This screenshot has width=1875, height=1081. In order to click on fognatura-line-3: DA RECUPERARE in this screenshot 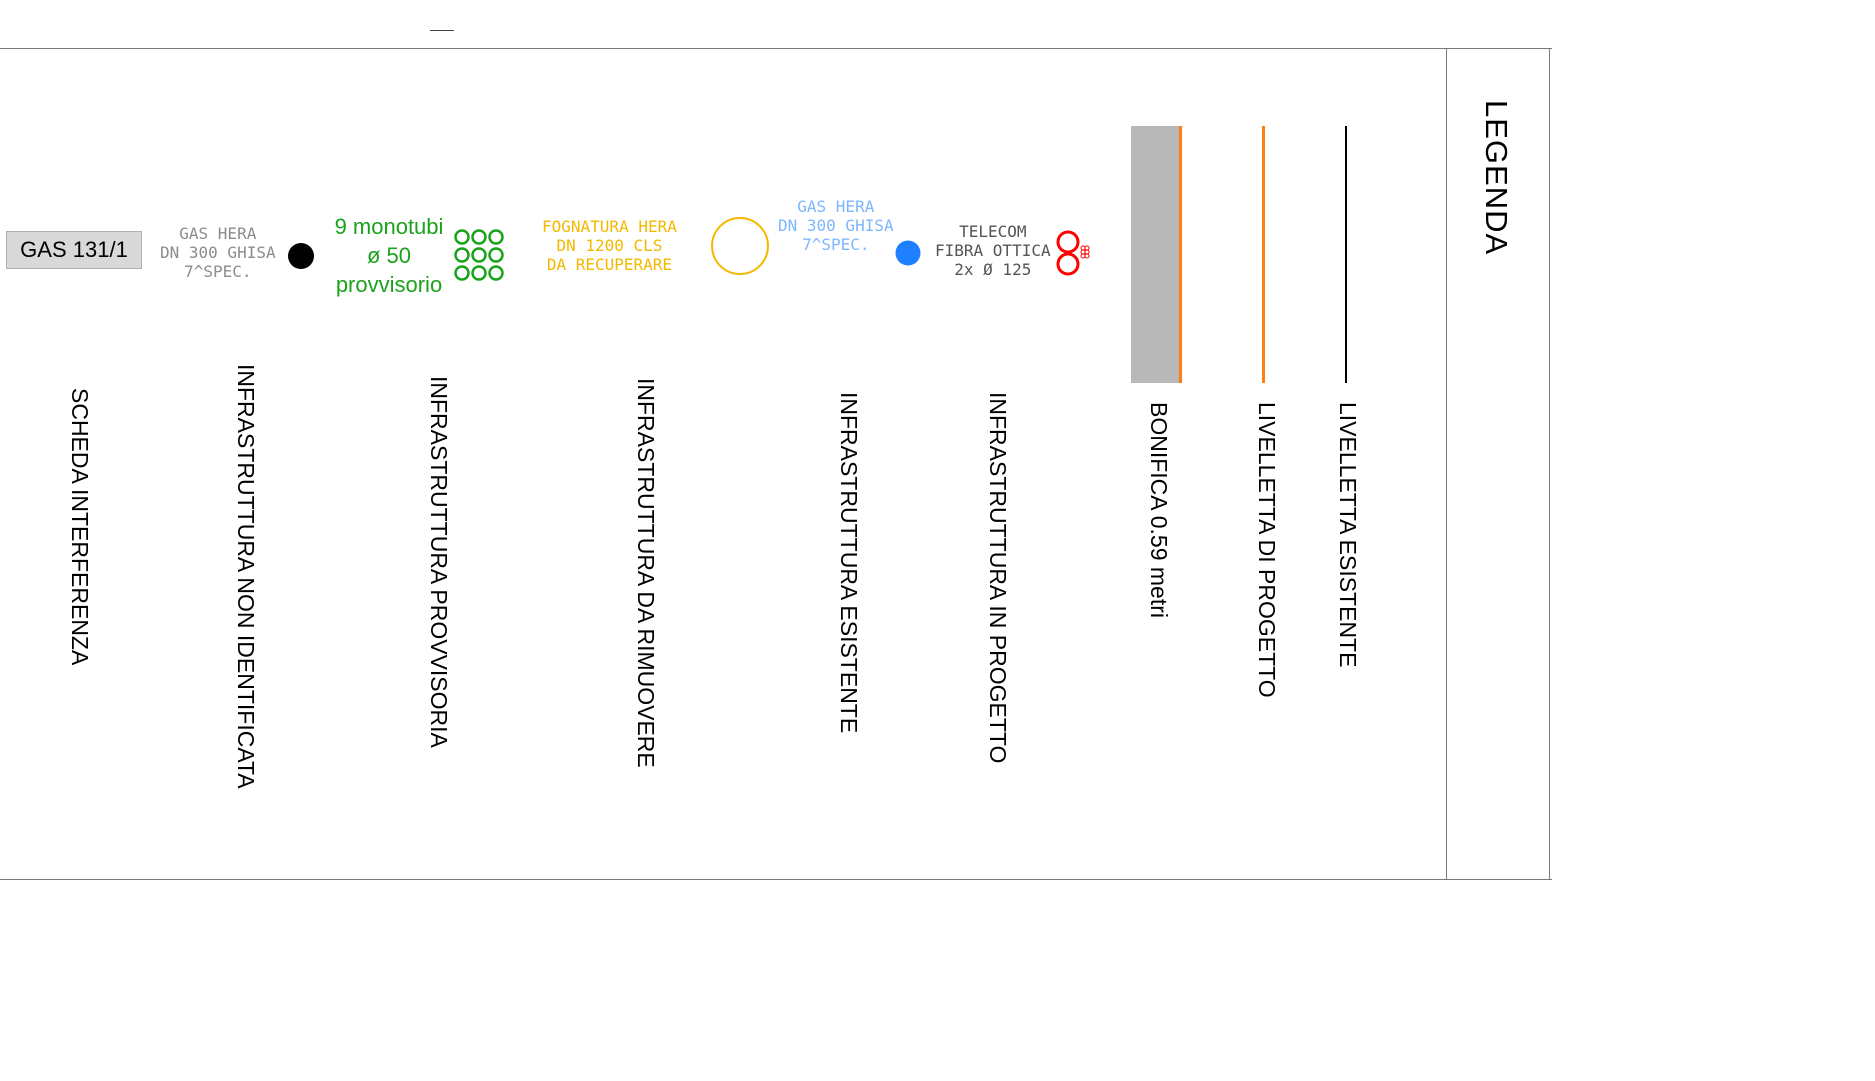, I will do `click(609, 265)`.